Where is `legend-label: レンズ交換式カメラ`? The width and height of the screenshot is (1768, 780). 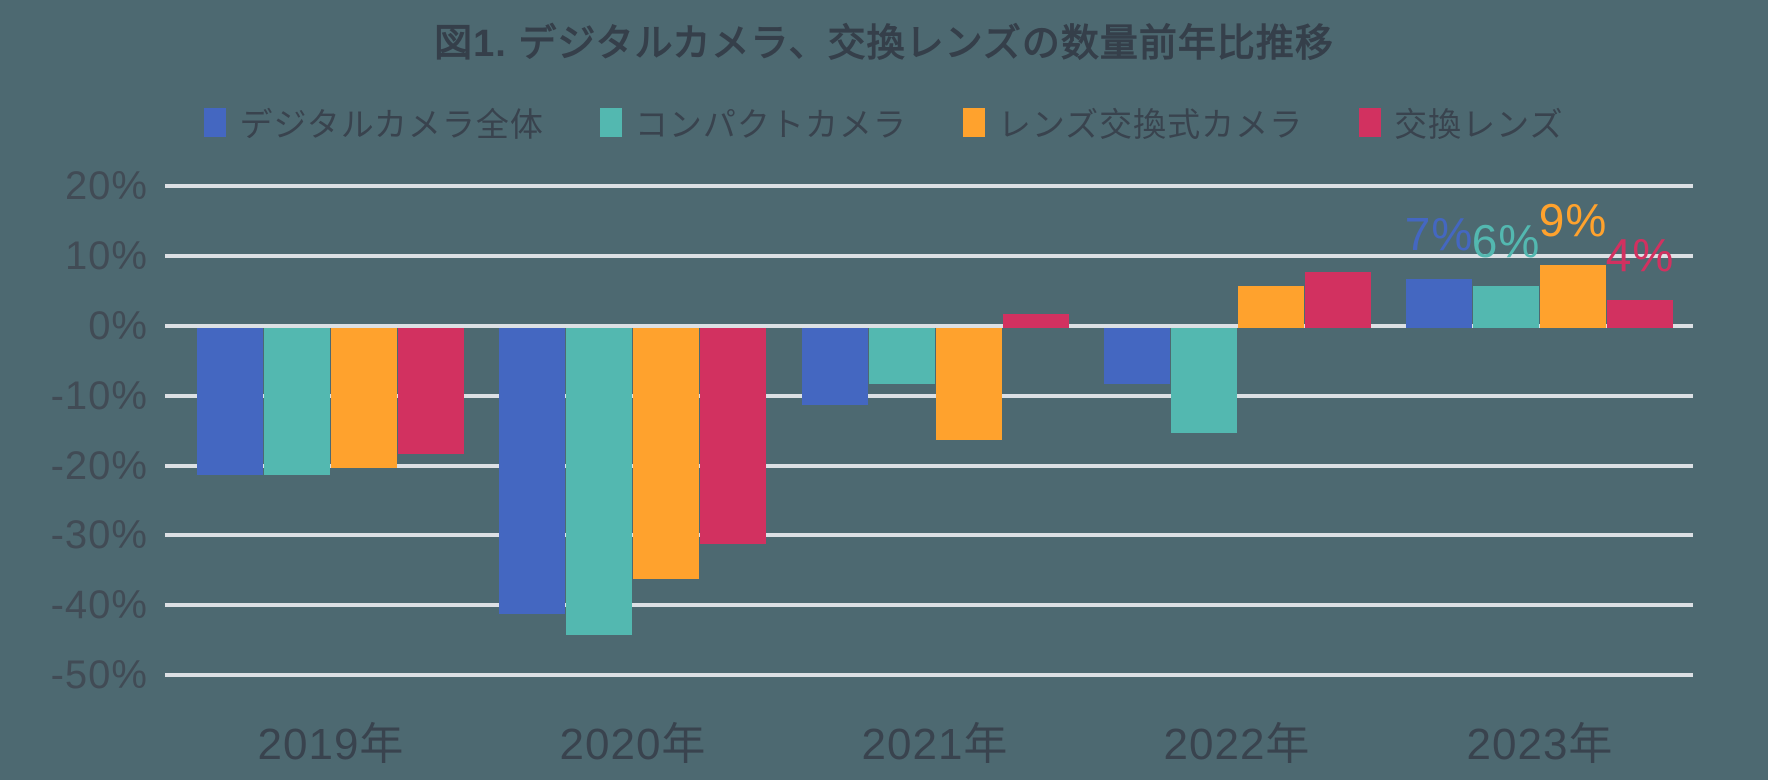 legend-label: レンズ交換式カメラ is located at coordinates (1150, 124).